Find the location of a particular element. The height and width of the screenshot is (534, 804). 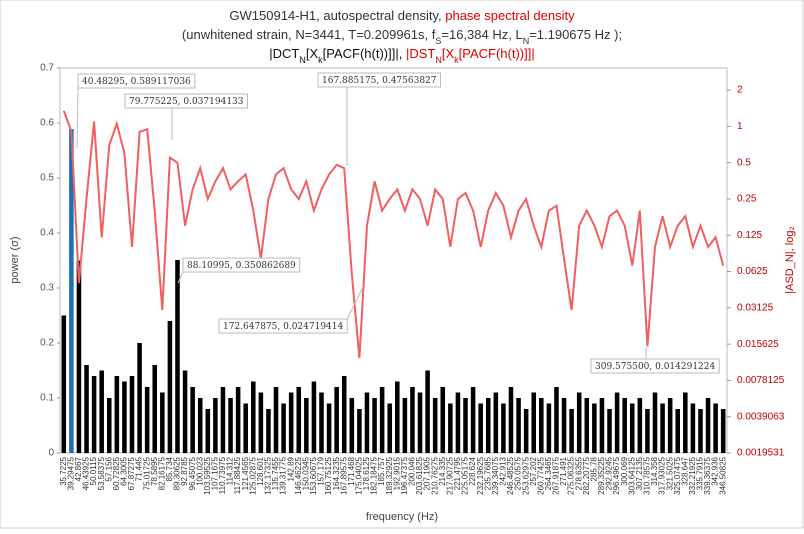

annotation-text: 309.575500, 0.014291224 is located at coordinates (655, 367).